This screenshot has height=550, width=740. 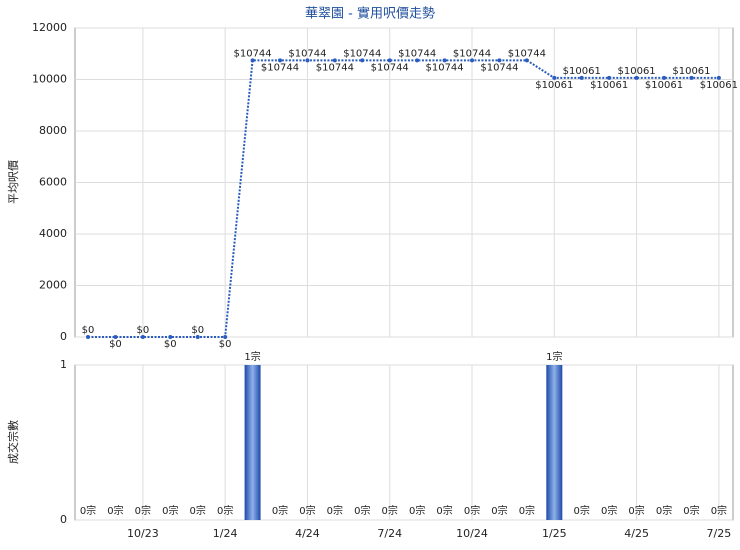 I want to click on y-tick-label: 2000, so click(x=53, y=285).